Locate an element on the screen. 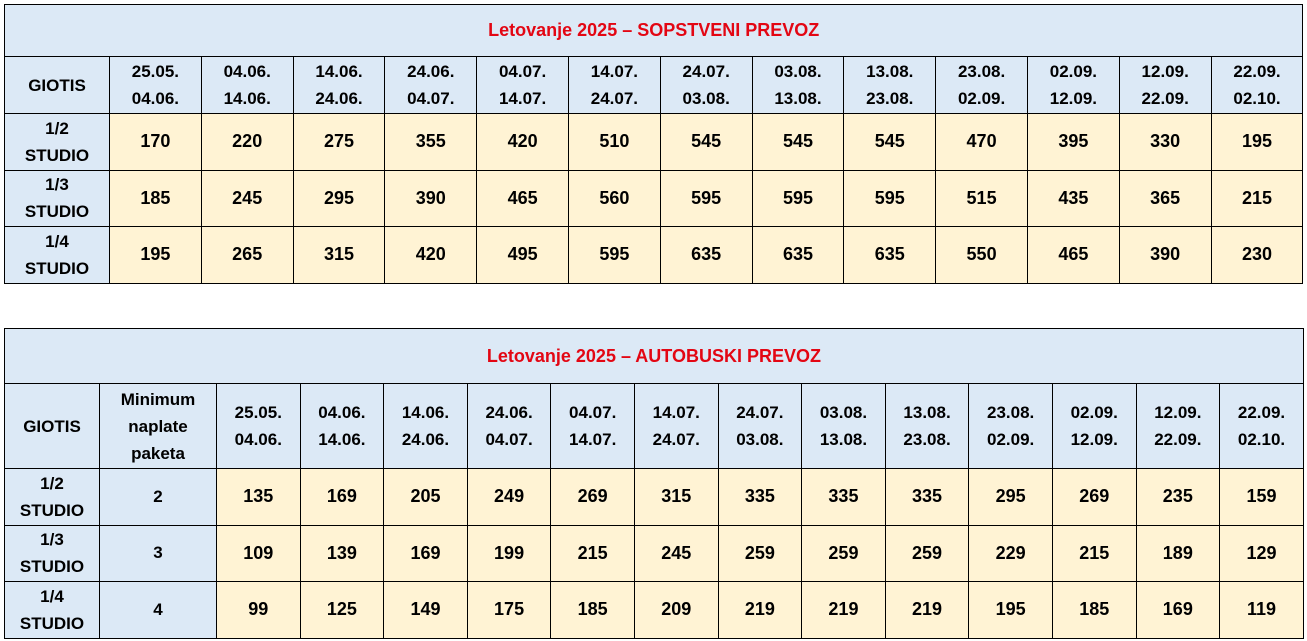 Image resolution: width=1307 pixels, height=641 pixels. price-cell: 390 is located at coordinates (1165, 255).